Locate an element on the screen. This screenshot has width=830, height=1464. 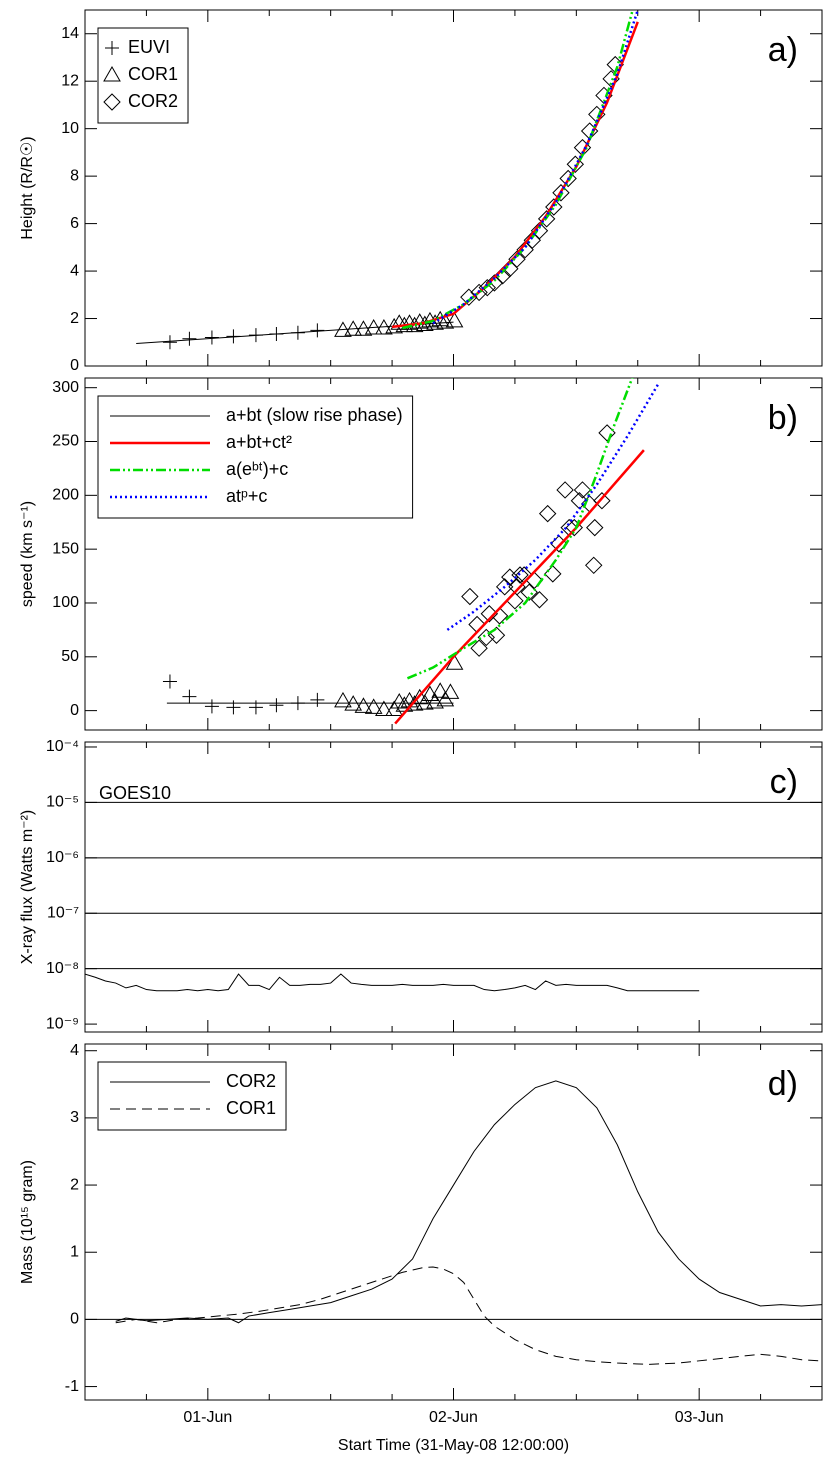
y-tick-label: 300 is located at coordinates (65, 387).